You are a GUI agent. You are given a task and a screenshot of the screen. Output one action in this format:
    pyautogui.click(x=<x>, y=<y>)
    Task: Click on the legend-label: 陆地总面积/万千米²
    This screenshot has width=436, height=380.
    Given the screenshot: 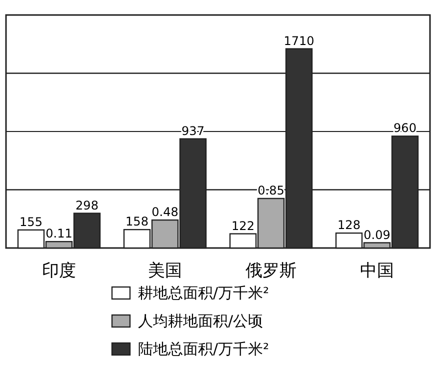 What is the action you would take?
    pyautogui.click(x=204, y=349)
    